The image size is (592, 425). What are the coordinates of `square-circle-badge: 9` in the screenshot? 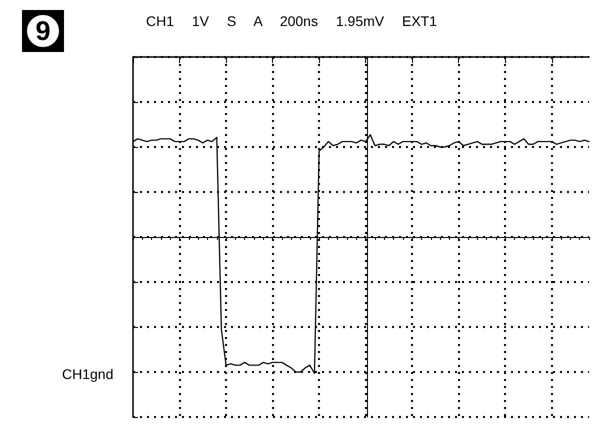 It's located at (43, 31).